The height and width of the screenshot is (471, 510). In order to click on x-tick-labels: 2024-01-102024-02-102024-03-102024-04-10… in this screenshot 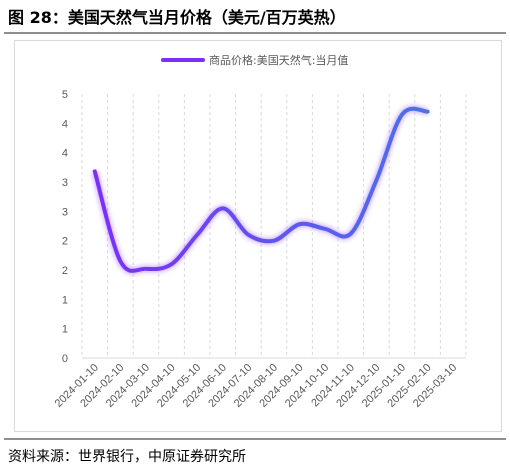, I will do `click(256, 386)`.